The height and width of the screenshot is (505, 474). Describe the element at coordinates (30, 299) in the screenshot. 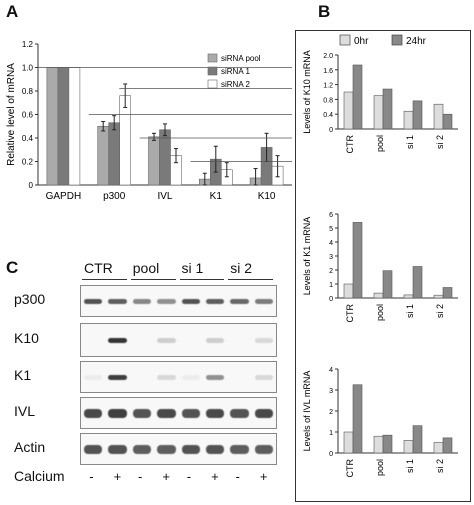

I see `blot-row-label: p300` at that location.